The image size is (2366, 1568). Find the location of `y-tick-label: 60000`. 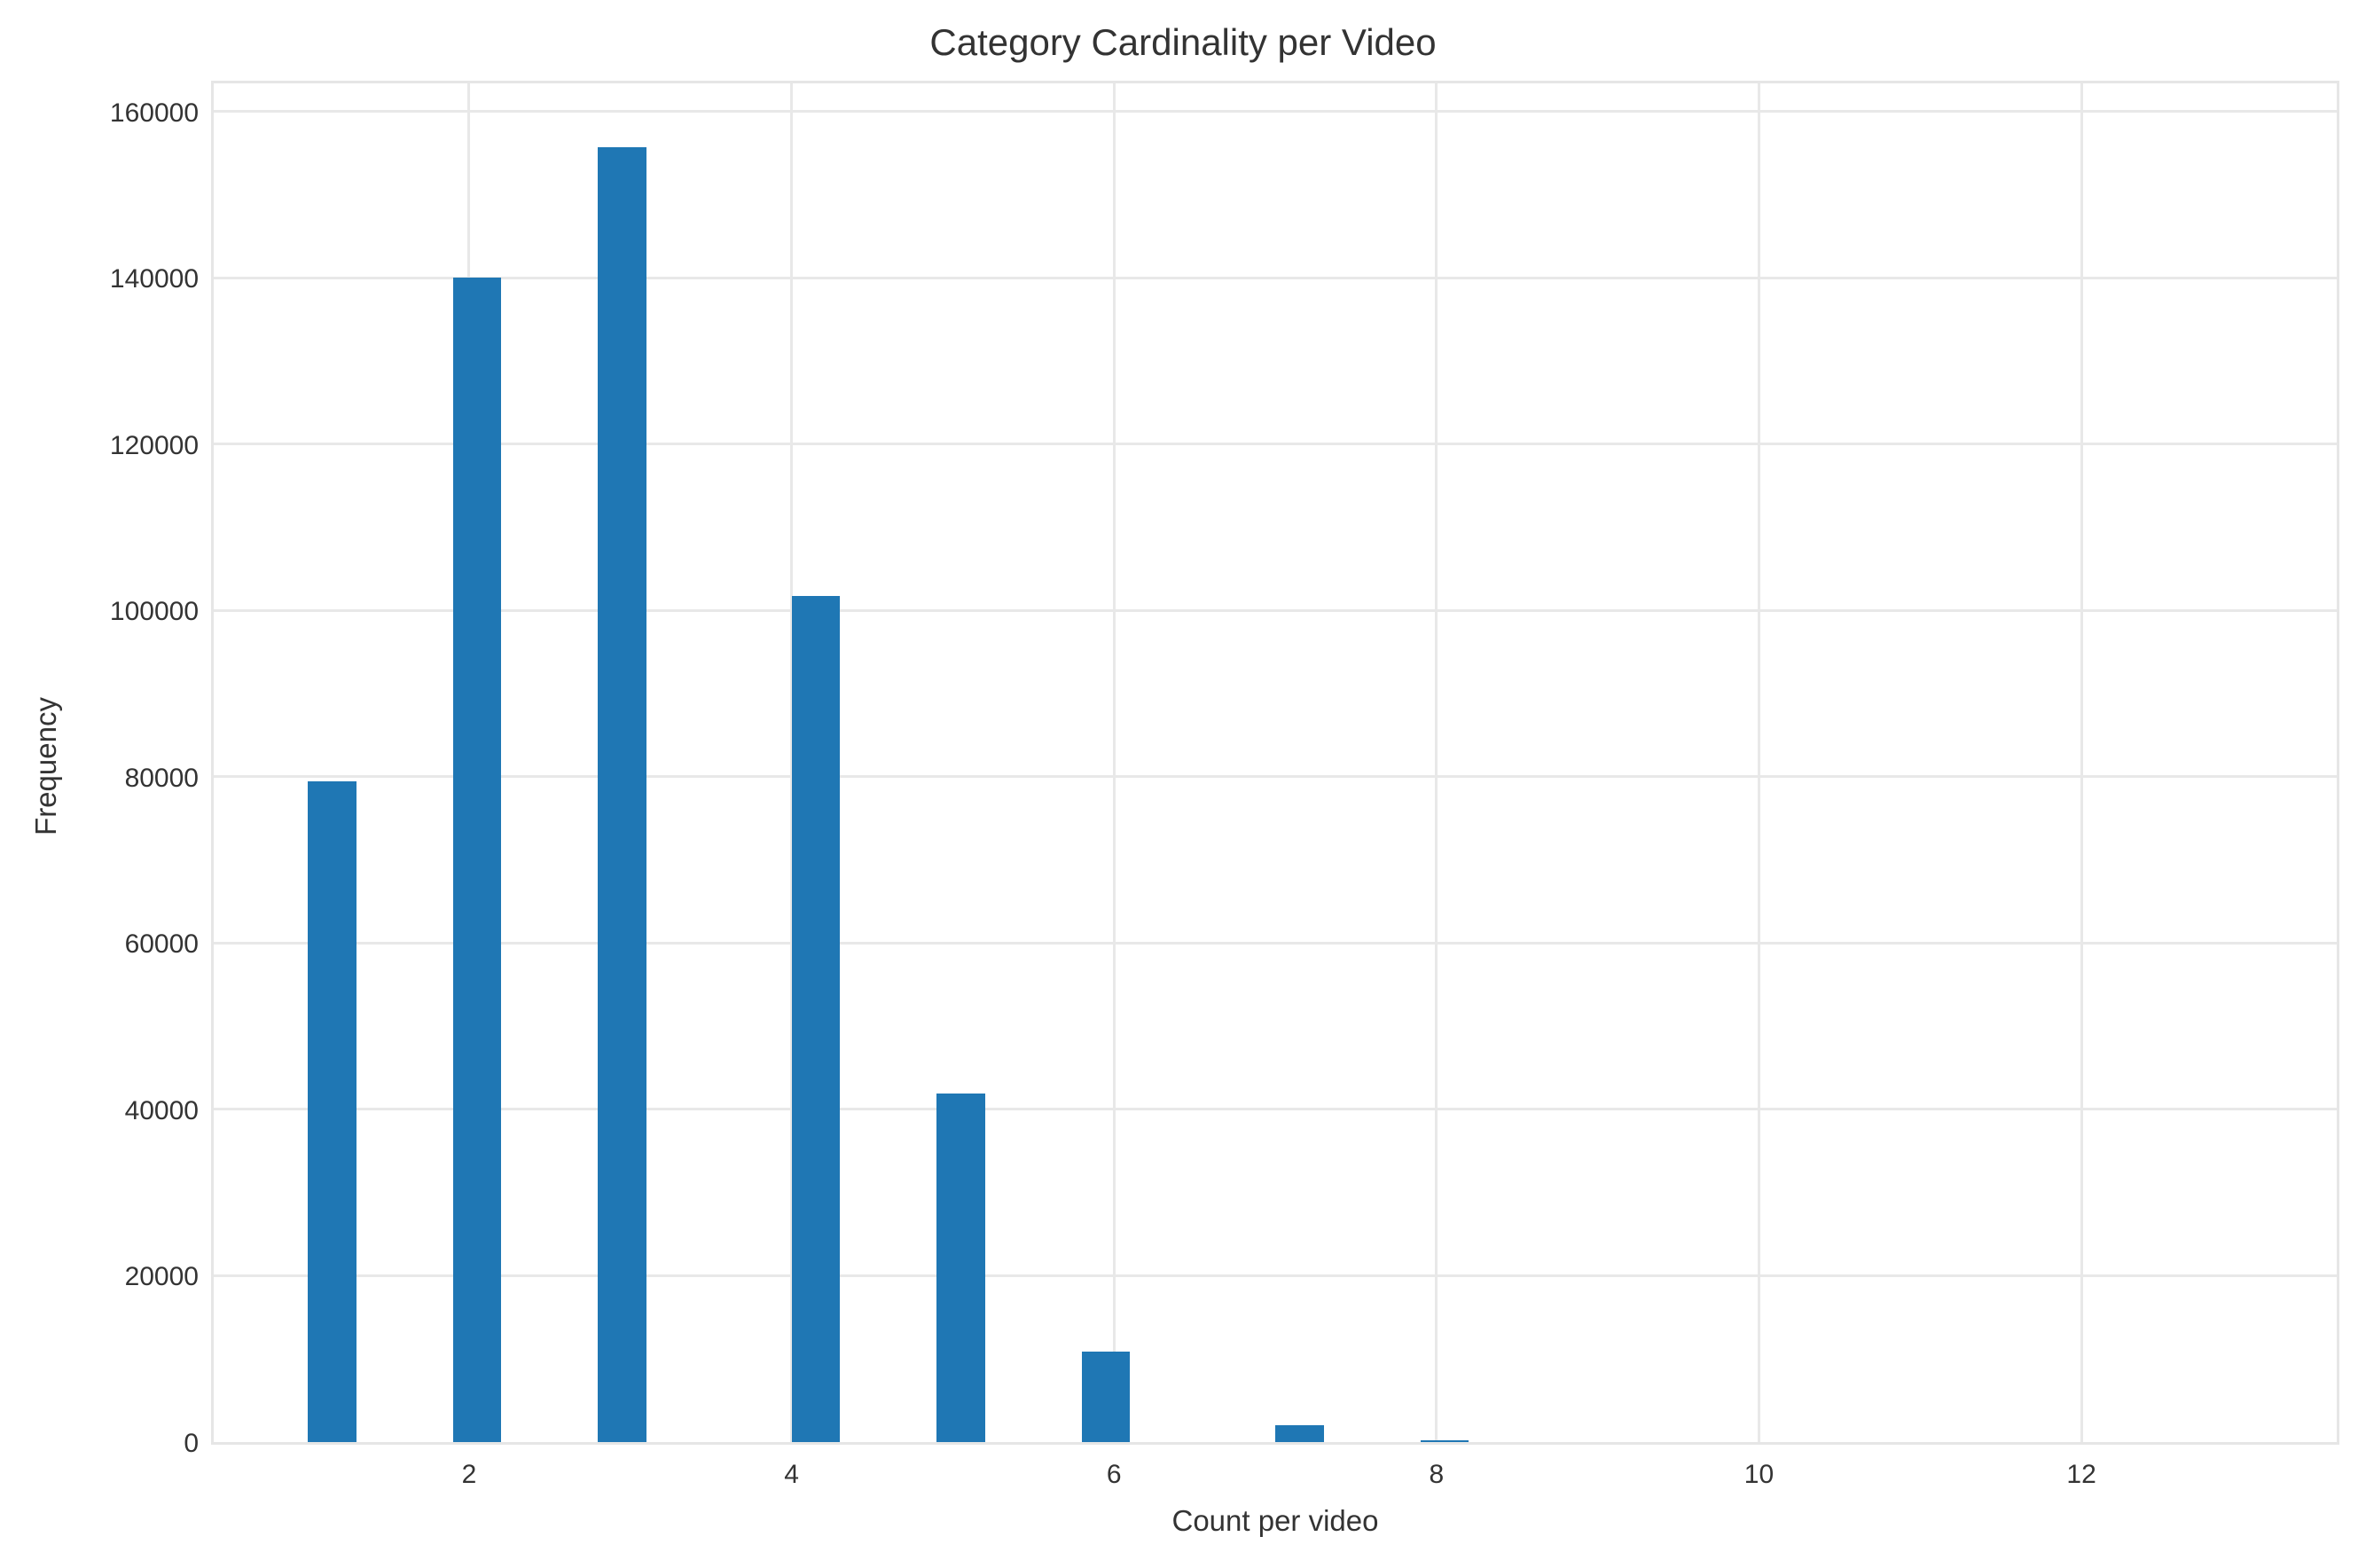

y-tick-label: 60000 is located at coordinates (161, 945).